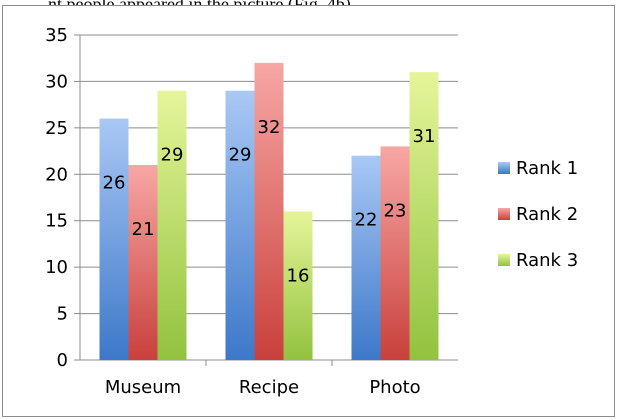  What do you see at coordinates (114, 183) in the screenshot?
I see `data-label-museum-rank-1: 26` at bounding box center [114, 183].